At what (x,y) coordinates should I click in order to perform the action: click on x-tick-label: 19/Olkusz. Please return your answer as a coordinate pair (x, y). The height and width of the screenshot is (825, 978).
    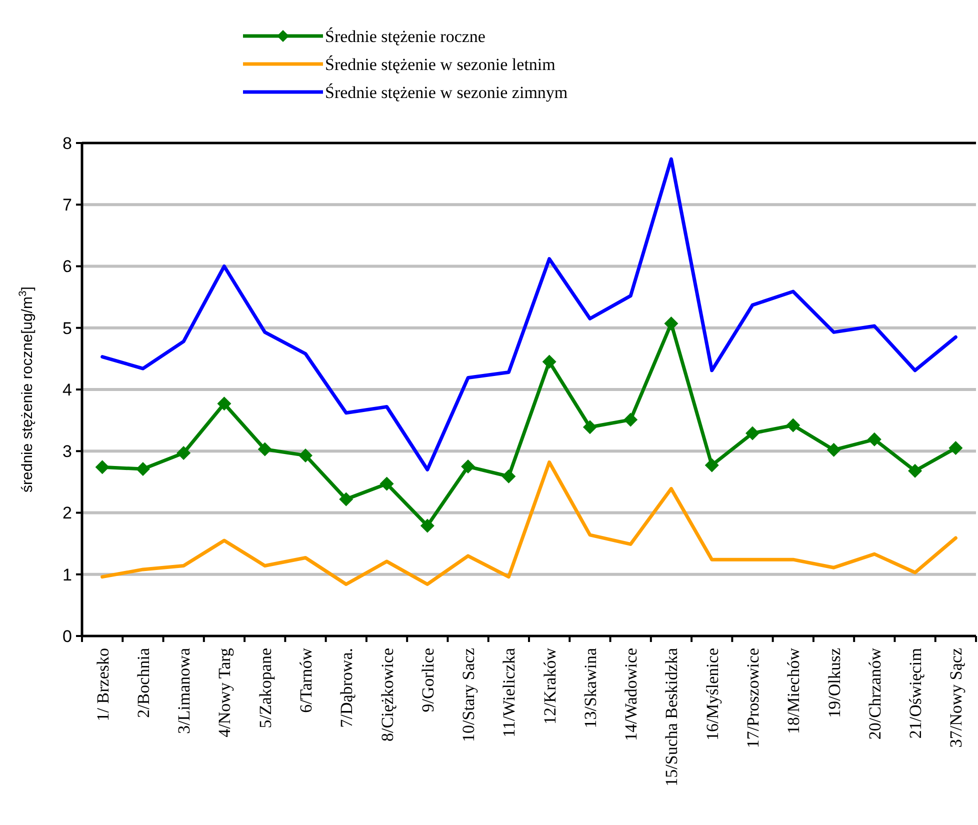
    Looking at the image, I should click on (834, 683).